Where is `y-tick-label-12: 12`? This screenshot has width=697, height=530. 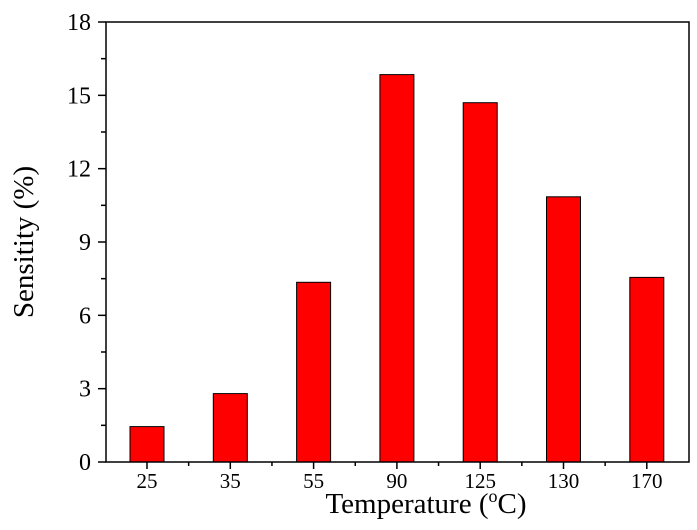 y-tick-label-12: 12 is located at coordinates (79, 170).